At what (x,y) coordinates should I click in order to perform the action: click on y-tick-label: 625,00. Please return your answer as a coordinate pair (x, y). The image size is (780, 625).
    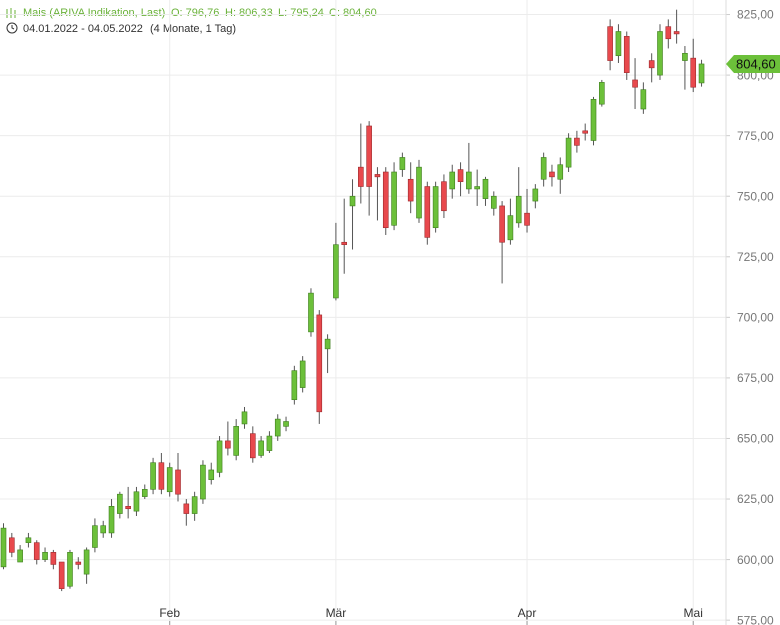
    Looking at the image, I should click on (755, 499).